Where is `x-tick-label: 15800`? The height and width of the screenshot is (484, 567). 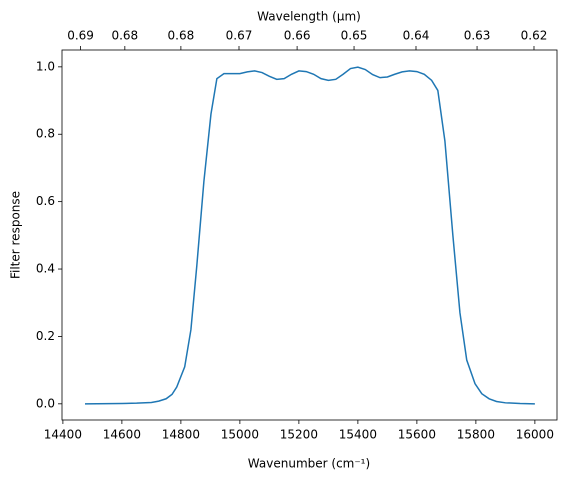
x-tick-label: 15800 is located at coordinates (476, 435).